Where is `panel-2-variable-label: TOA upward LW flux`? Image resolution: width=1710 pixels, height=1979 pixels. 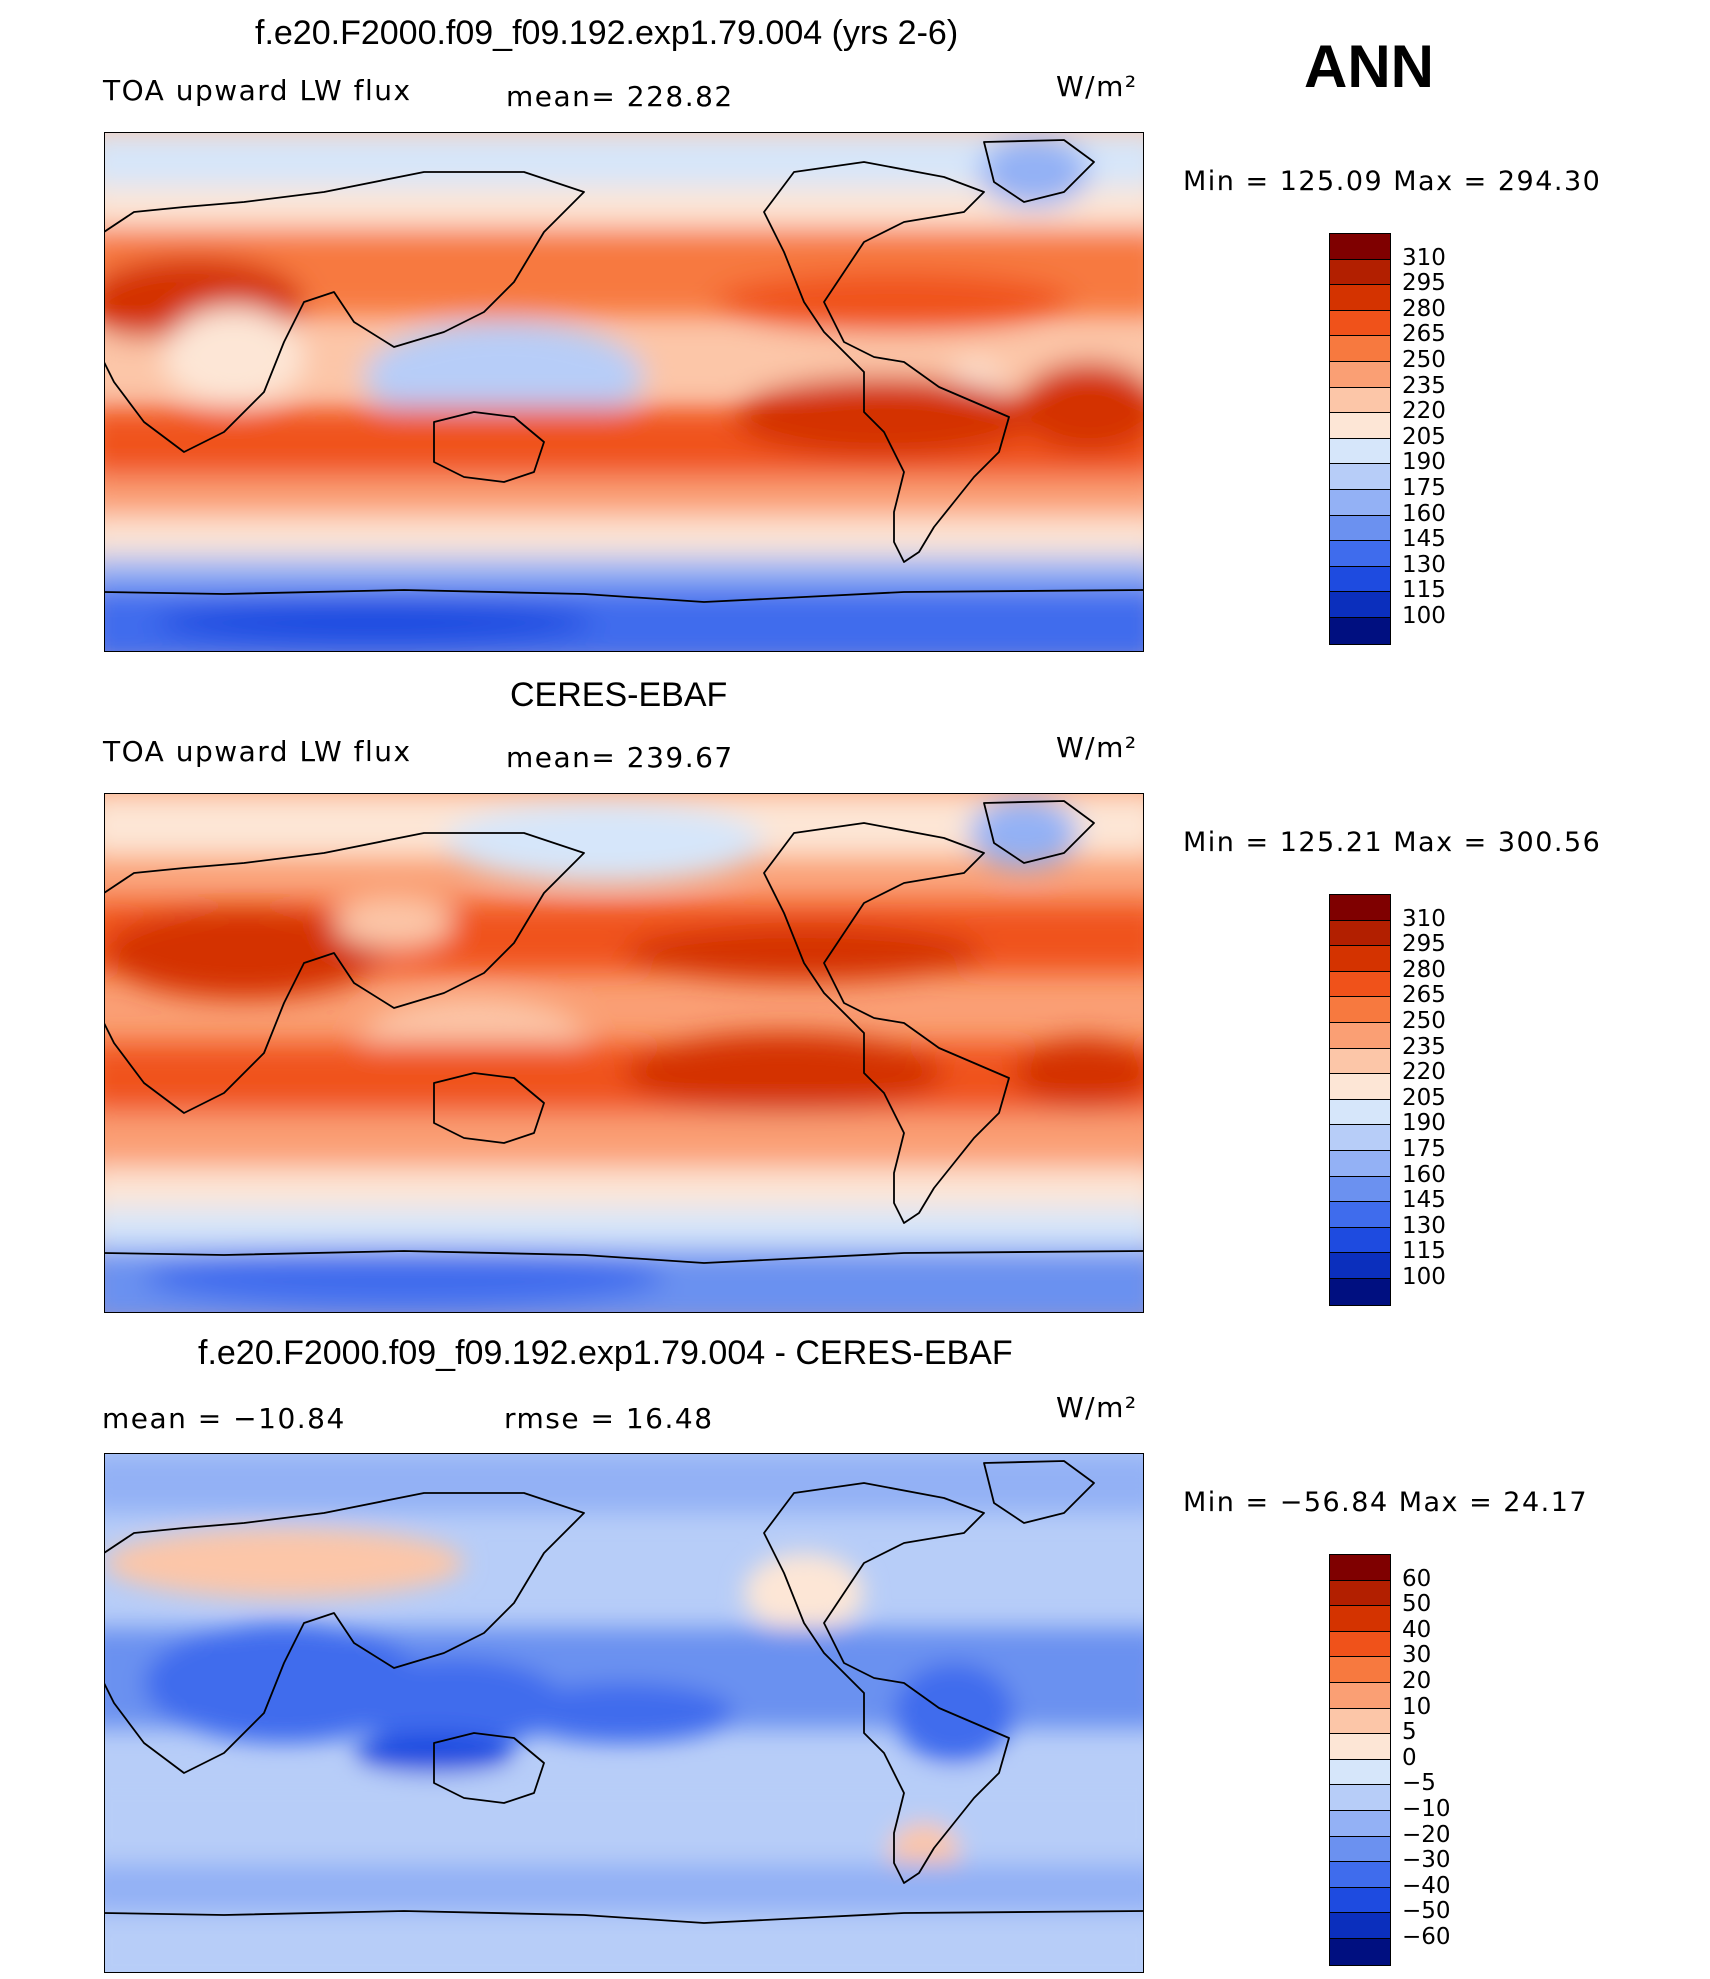
panel-2-variable-label: TOA upward LW flux is located at coordinates (257, 751).